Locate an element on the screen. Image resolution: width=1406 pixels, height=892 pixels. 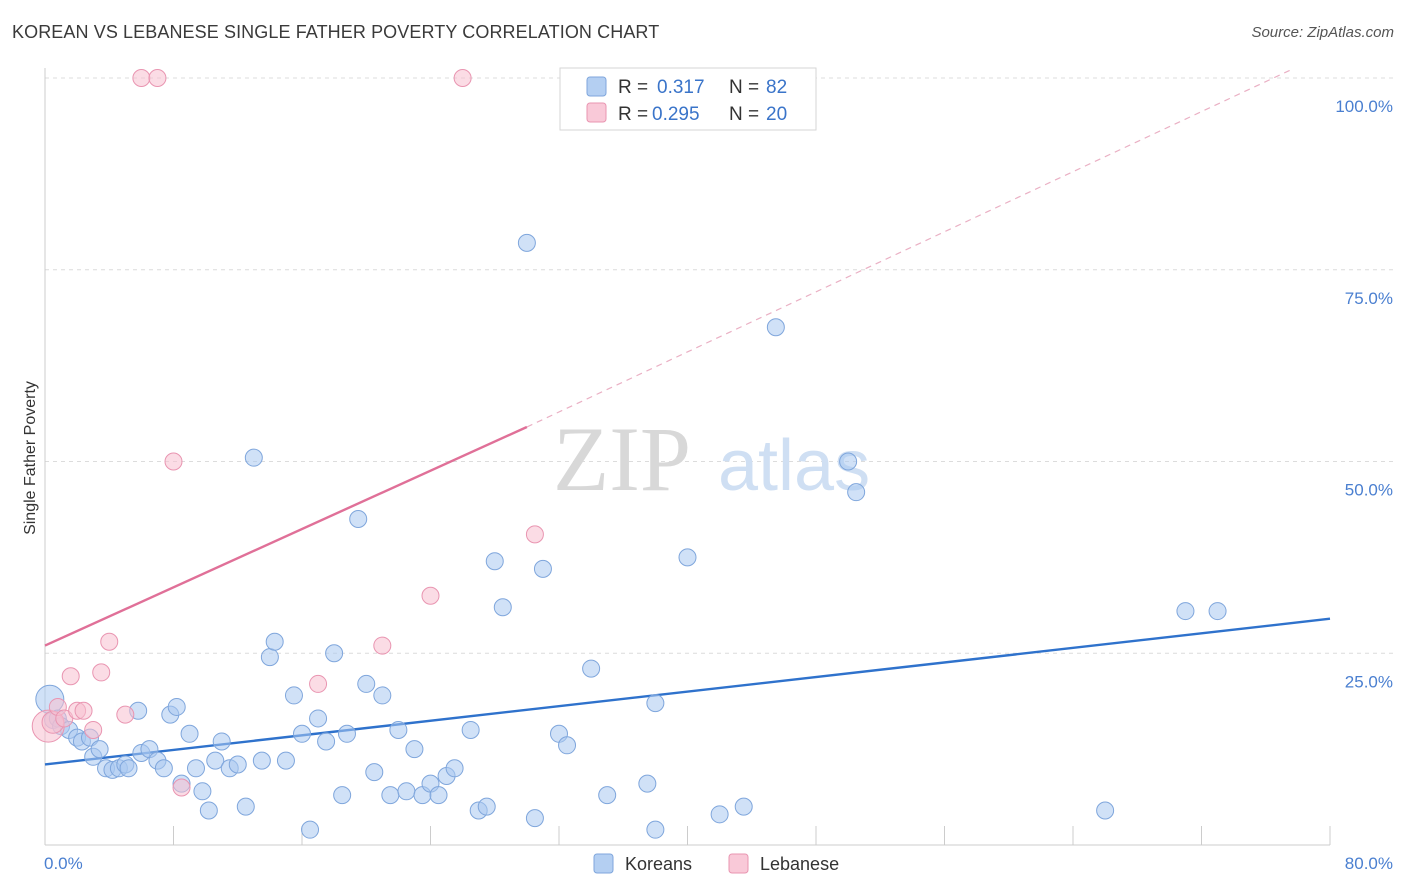
bottom-legend-koreans: Koreans is located at coordinates (658, 864).